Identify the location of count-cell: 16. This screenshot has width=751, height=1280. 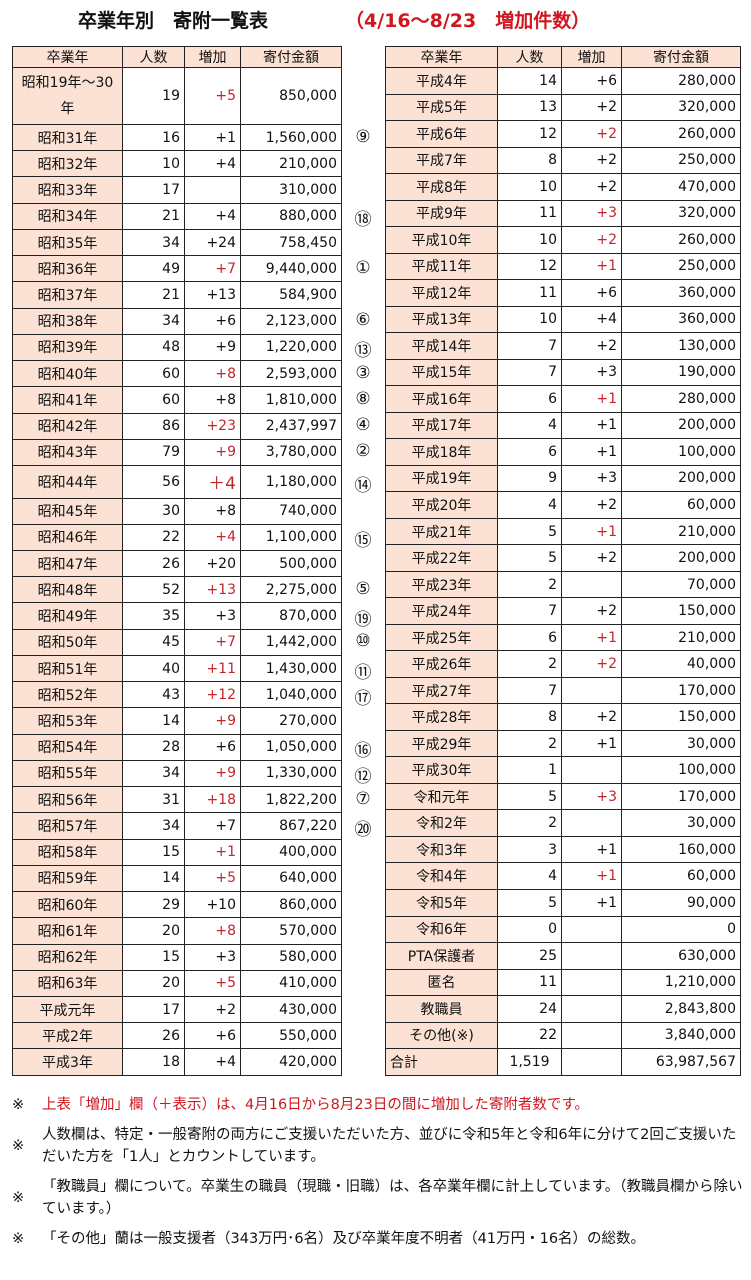
(153, 137).